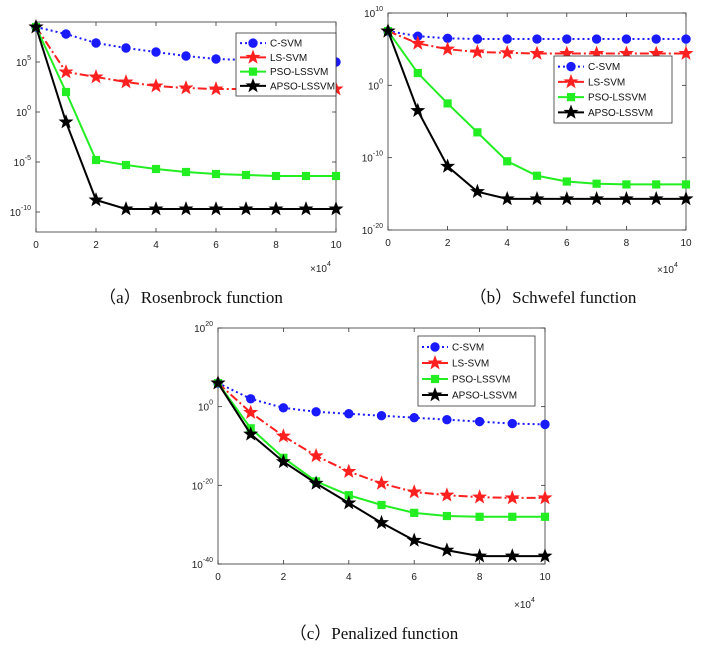 The image size is (716, 655). What do you see at coordinates (36, 245) in the screenshot?
I see `x-tick-label: 0` at bounding box center [36, 245].